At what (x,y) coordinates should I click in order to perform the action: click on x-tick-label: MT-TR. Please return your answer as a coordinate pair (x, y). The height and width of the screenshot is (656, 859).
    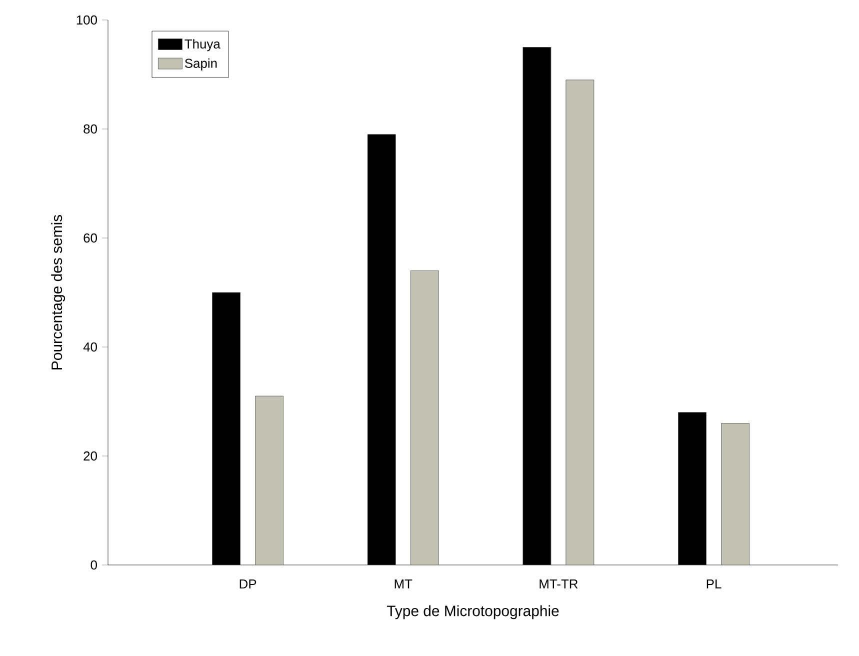
    Looking at the image, I should click on (559, 584).